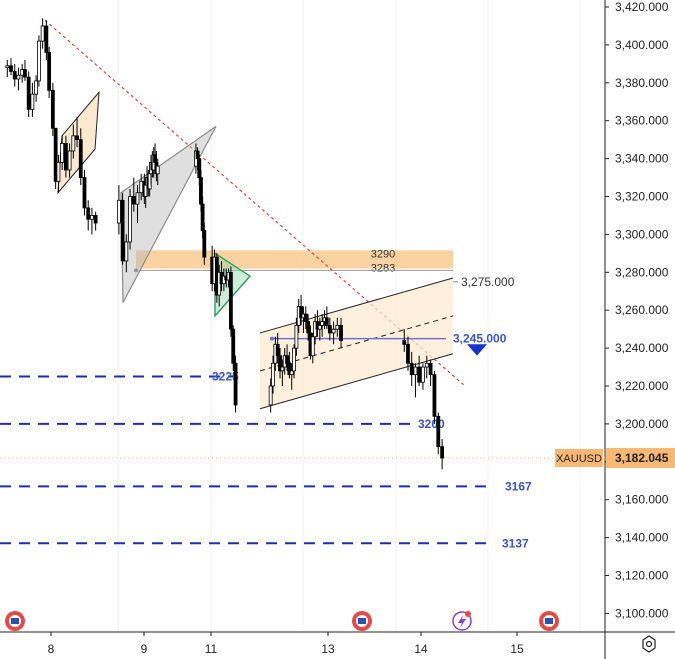  I want to click on last-price-tag, so click(640, 457).